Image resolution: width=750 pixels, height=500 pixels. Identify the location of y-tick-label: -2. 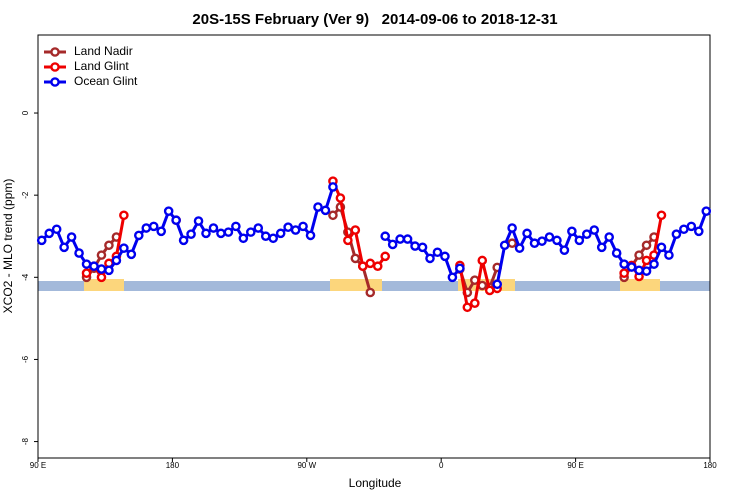
(25, 195).